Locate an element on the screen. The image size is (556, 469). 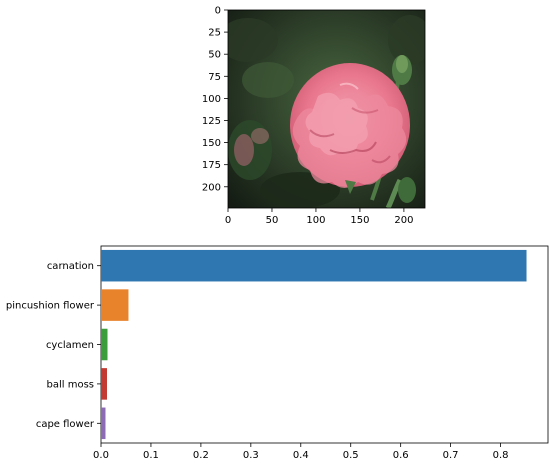
image-x-tick-label: 50 is located at coordinates (272, 220).